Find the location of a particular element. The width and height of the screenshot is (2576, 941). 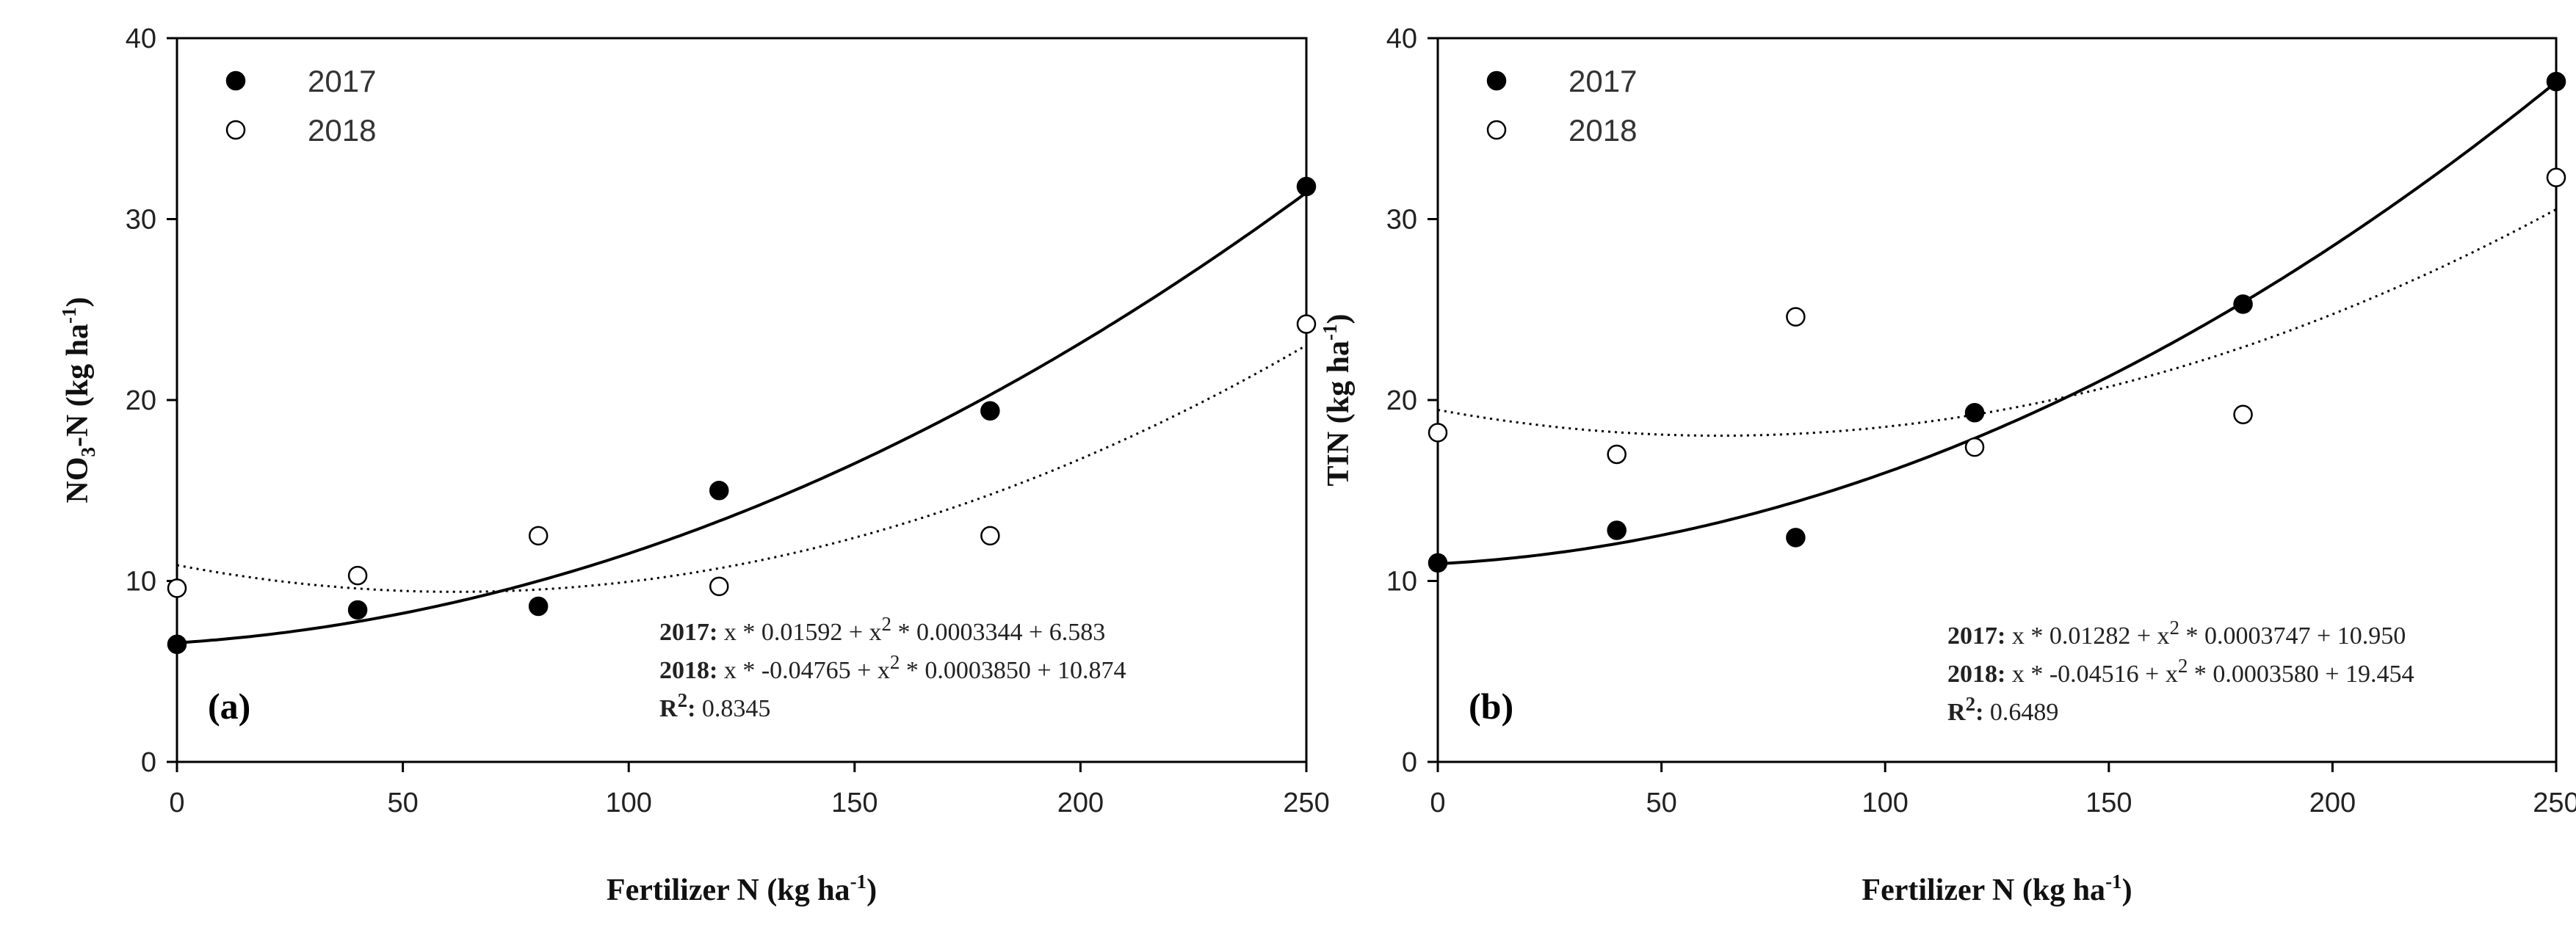

panel-label: (a) is located at coordinates (229, 706).